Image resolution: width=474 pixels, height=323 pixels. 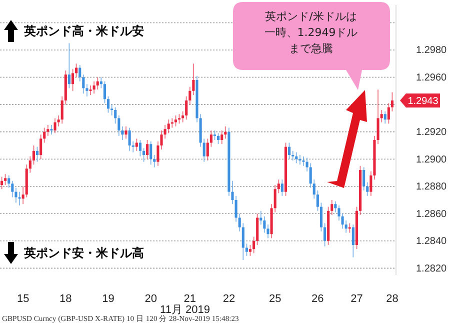 What do you see at coordinates (66, 298) in the screenshot?
I see `x-tick-label: 18` at bounding box center [66, 298].